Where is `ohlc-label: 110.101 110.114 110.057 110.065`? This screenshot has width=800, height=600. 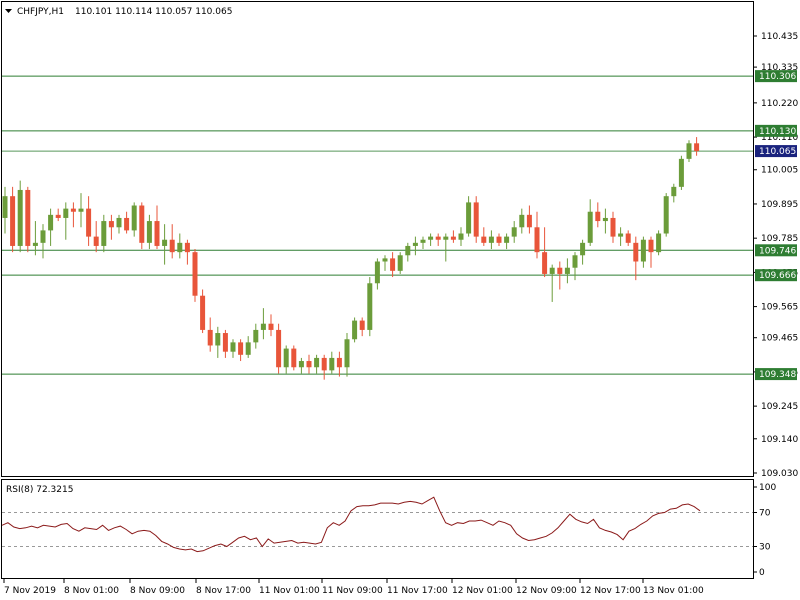 ohlc-label: 110.101 110.114 110.057 110.065 is located at coordinates (153, 12).